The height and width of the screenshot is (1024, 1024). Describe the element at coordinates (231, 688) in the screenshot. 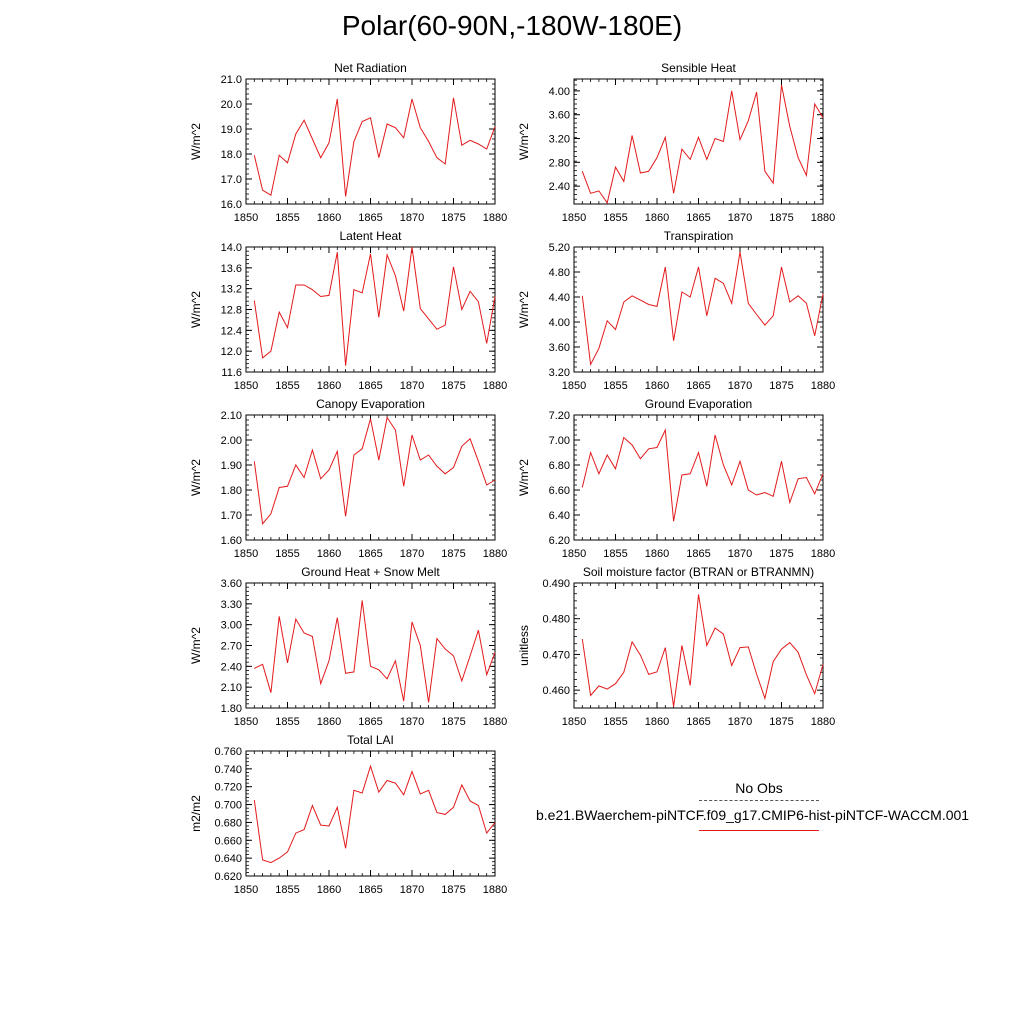

I see `y-tick-label: 2.10` at that location.